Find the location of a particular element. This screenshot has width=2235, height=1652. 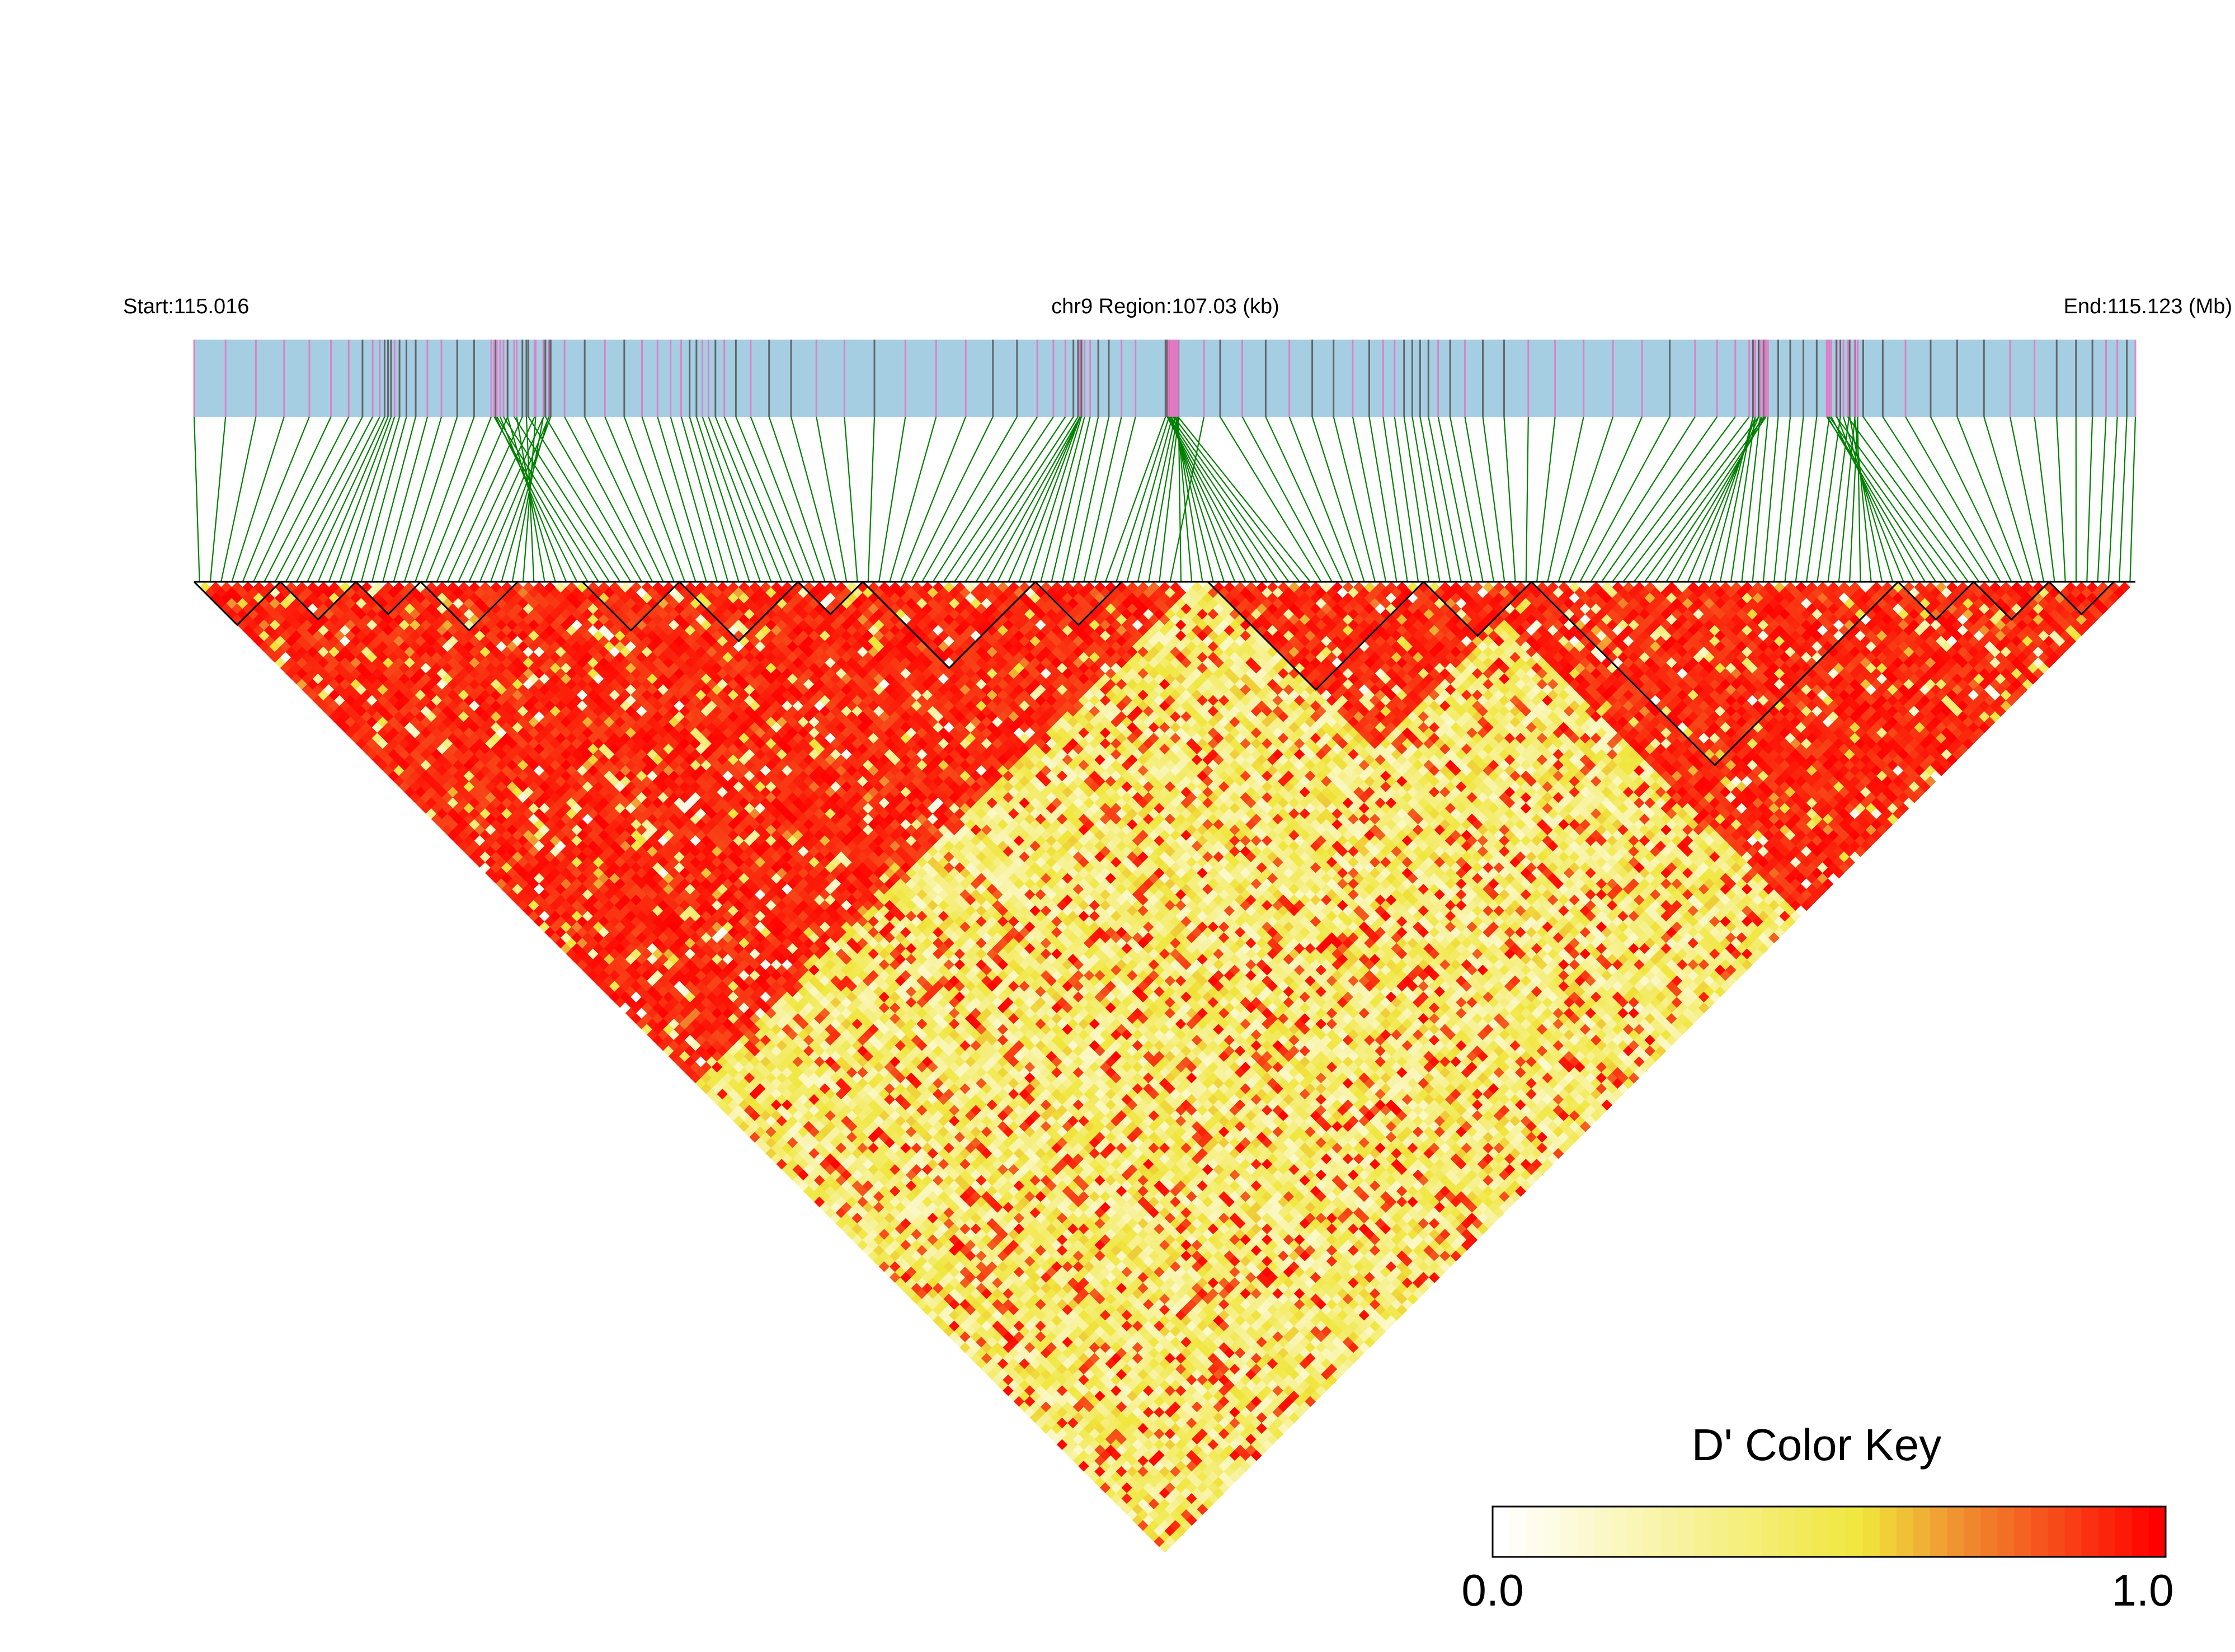

snp-connector-lines is located at coordinates (1164, 500).